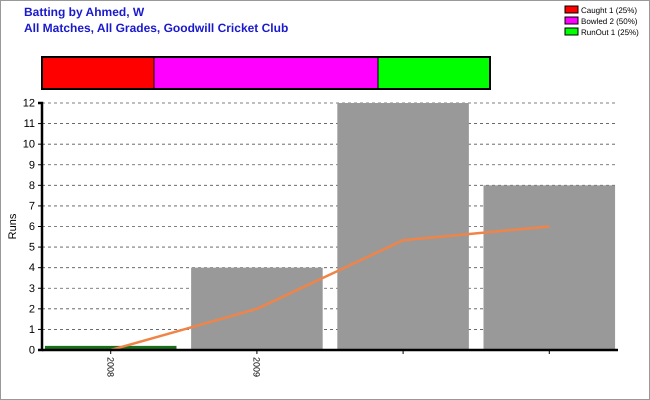 This screenshot has height=400, width=650. I want to click on chart-title: Batting by Ahmed, W, so click(84, 12).